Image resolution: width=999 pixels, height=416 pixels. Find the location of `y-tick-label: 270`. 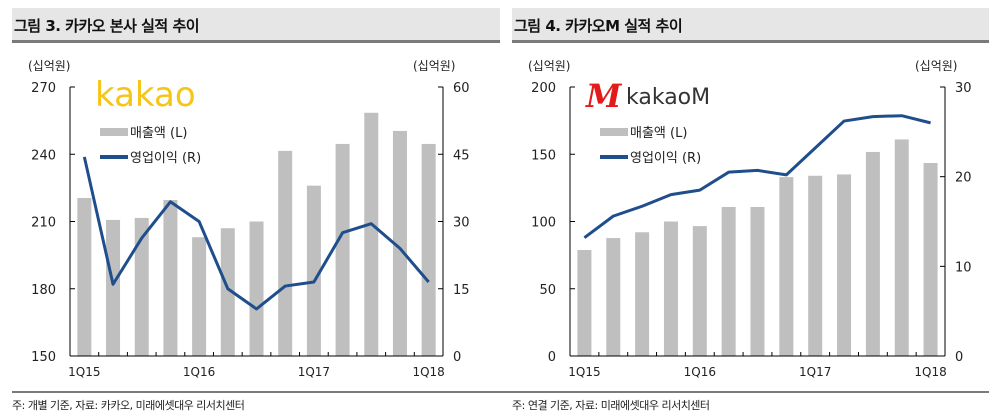

y-tick-label: 270 is located at coordinates (43, 88).